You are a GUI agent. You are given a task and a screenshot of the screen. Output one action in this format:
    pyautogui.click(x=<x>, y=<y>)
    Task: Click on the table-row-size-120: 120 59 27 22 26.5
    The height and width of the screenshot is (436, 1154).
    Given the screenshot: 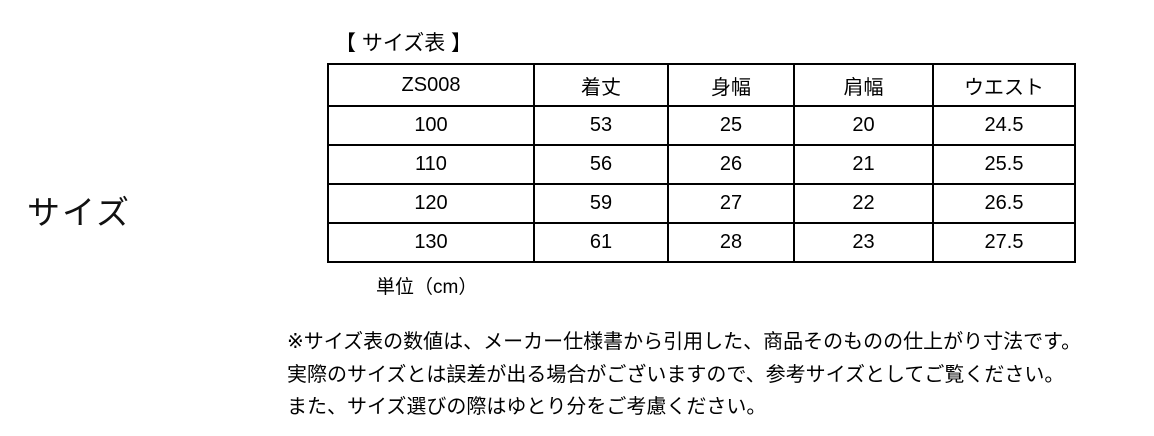 What is the action you would take?
    pyautogui.click(x=701, y=203)
    